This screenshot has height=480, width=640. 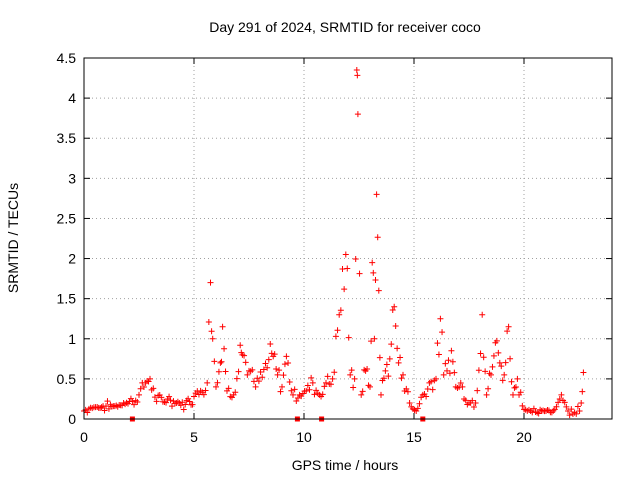 I want to click on x-tick-label: 20, so click(x=524, y=437).